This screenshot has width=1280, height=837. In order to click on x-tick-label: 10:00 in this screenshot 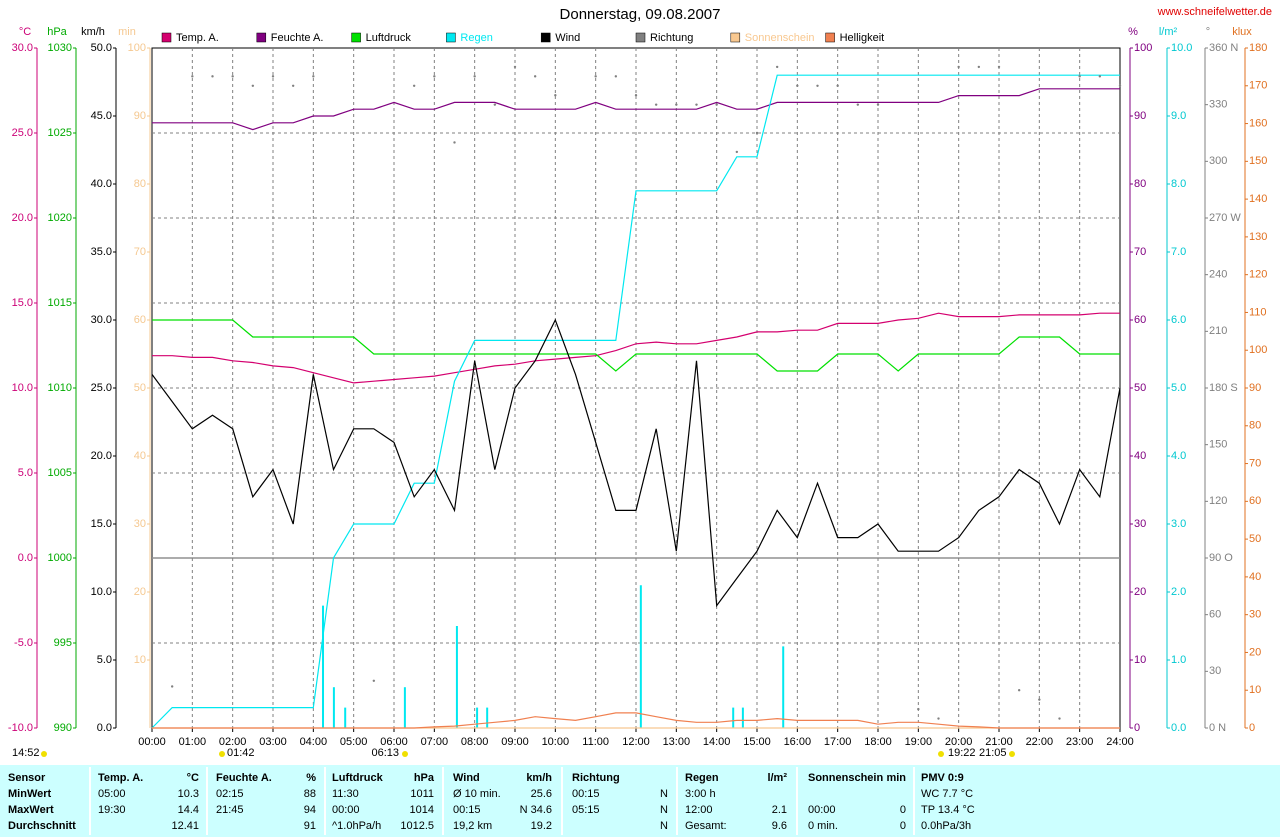, I will do `click(556, 742)`.